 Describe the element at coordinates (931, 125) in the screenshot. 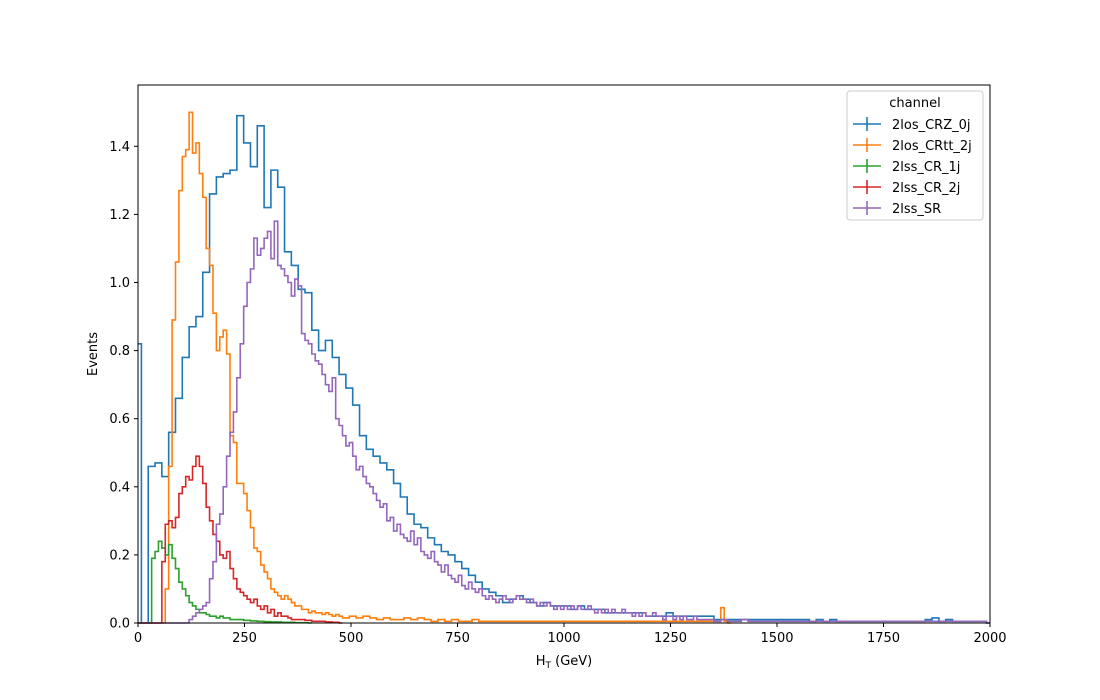

I see `legend-label: 2los_CRZ_0j` at that location.